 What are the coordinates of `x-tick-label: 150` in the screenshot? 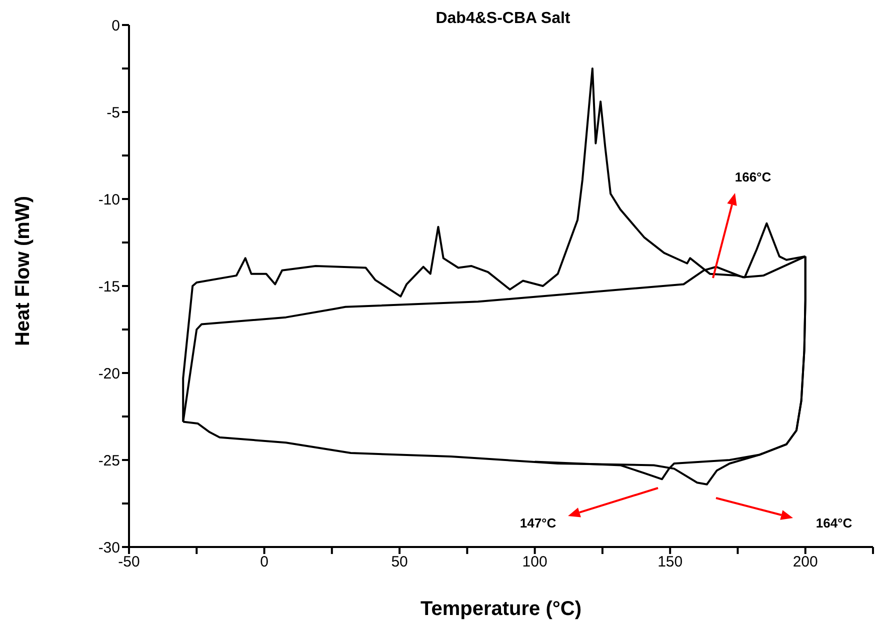 It's located at (670, 562).